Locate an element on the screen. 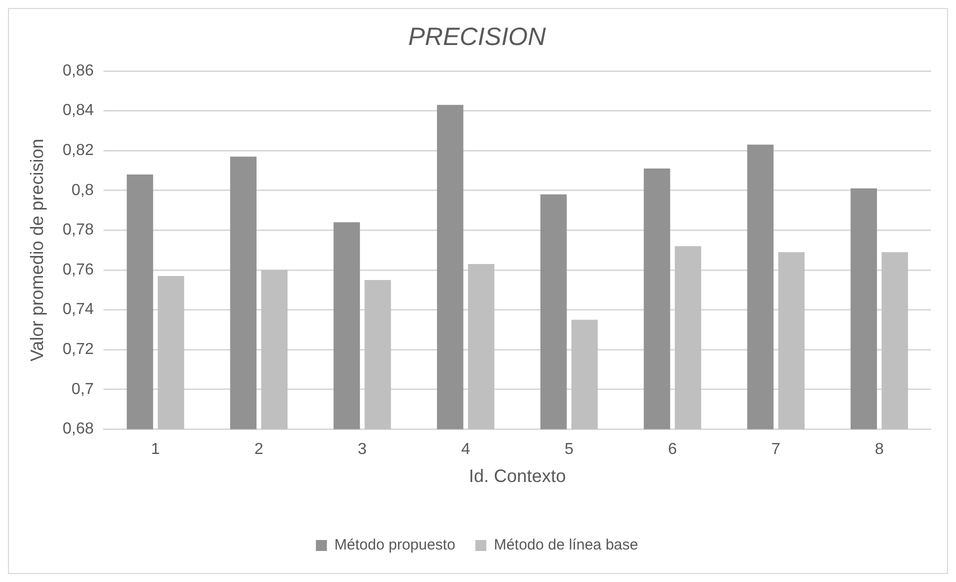 The image size is (956, 582). y-axis-title: Valor promedio de precision is located at coordinates (36, 250).